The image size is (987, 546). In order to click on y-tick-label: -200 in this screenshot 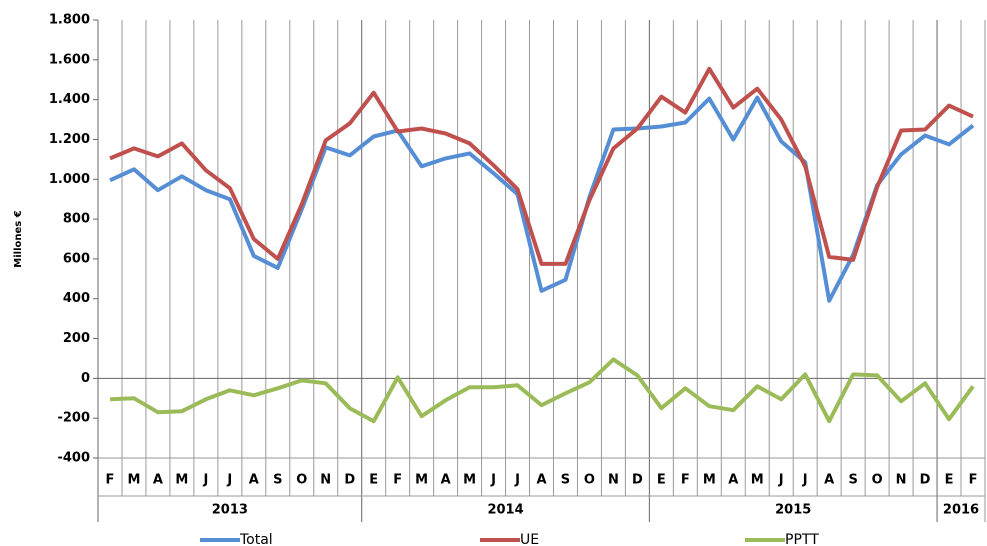, I will do `click(73, 418)`.